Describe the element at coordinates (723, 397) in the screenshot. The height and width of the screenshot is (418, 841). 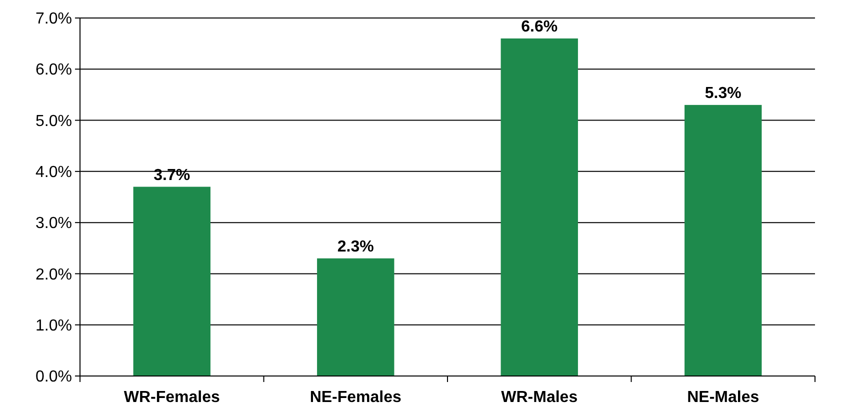
I see `x-tick-label: NE-Males` at that location.